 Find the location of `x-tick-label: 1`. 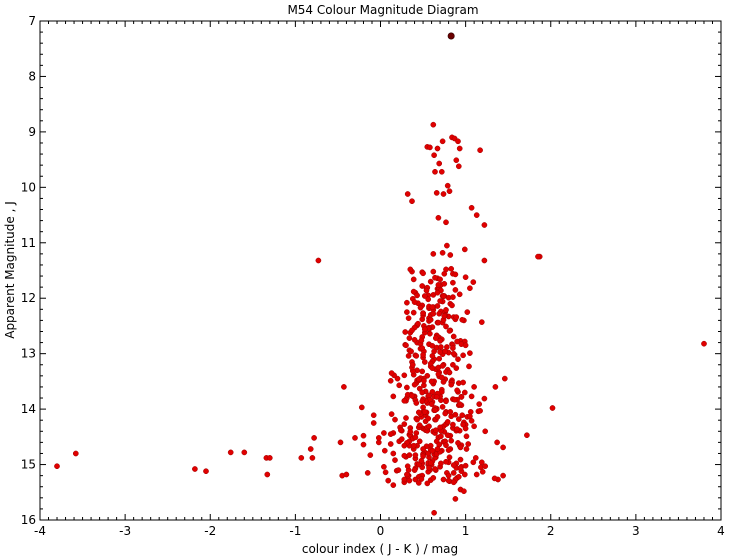

x-tick-label: 1 is located at coordinates (466, 531).